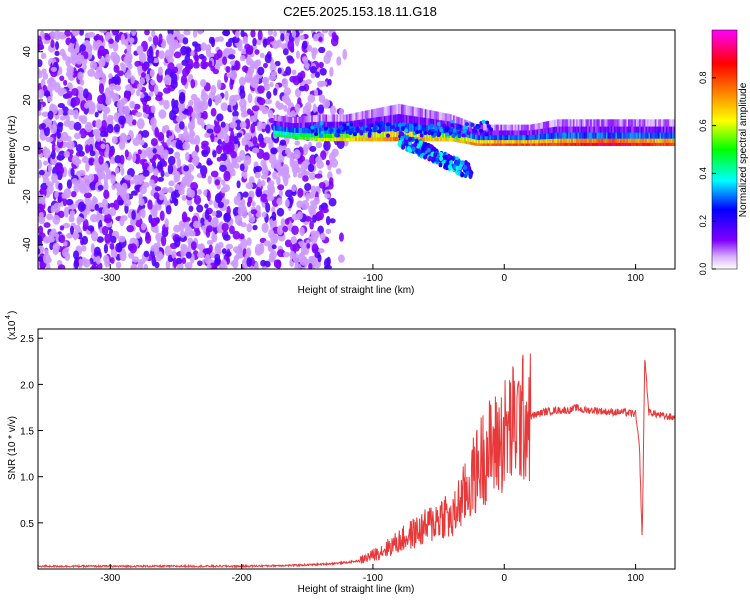 This screenshot has height=605, width=750. Describe the element at coordinates (356, 290) in the screenshot. I see `top-x-axis-label: Height of straight line (km)` at that location.